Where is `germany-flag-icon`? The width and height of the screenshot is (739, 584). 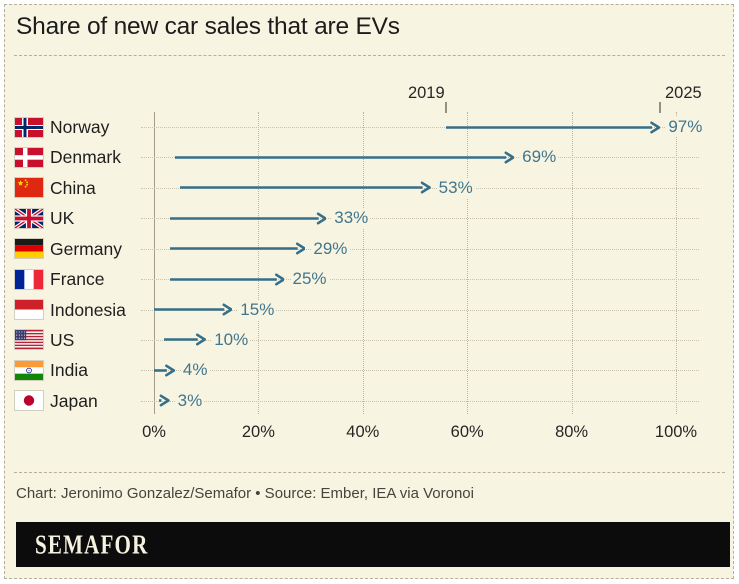 germany-flag-icon is located at coordinates (29, 249).